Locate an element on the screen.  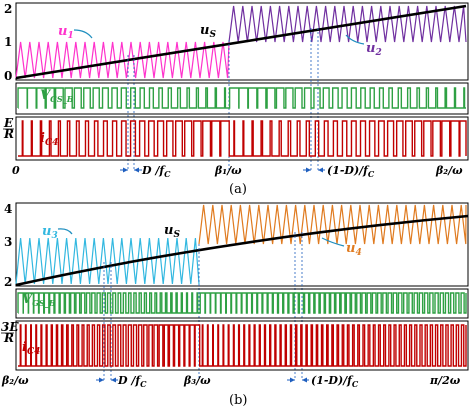
panel-b-vgs-pulses is located at coordinates (242, 303).